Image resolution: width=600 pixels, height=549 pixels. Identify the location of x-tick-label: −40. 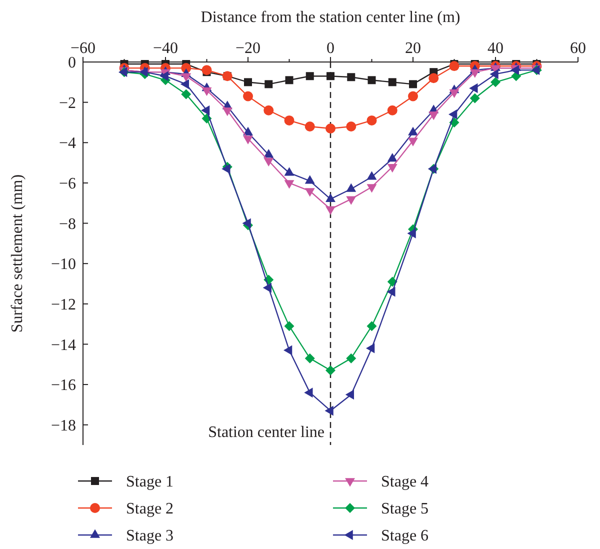
(165, 48).